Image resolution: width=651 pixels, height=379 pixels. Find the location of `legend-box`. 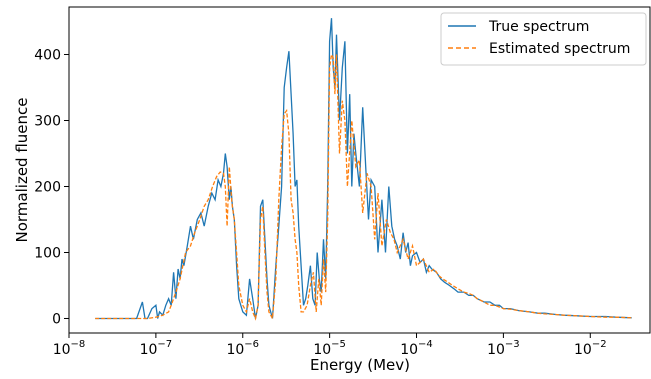

legend-box is located at coordinates (543, 39).